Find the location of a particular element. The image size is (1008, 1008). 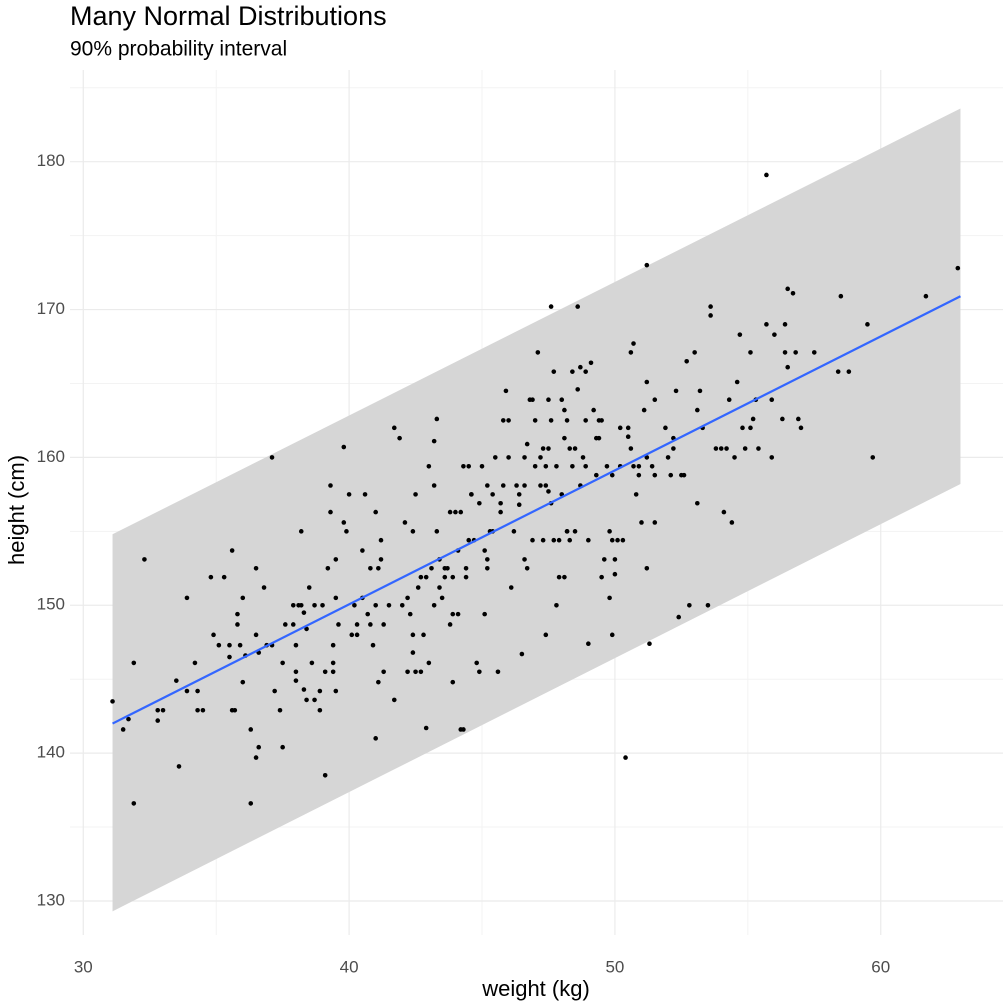

chart-subtitle: 90% probability interval is located at coordinates (178, 49).